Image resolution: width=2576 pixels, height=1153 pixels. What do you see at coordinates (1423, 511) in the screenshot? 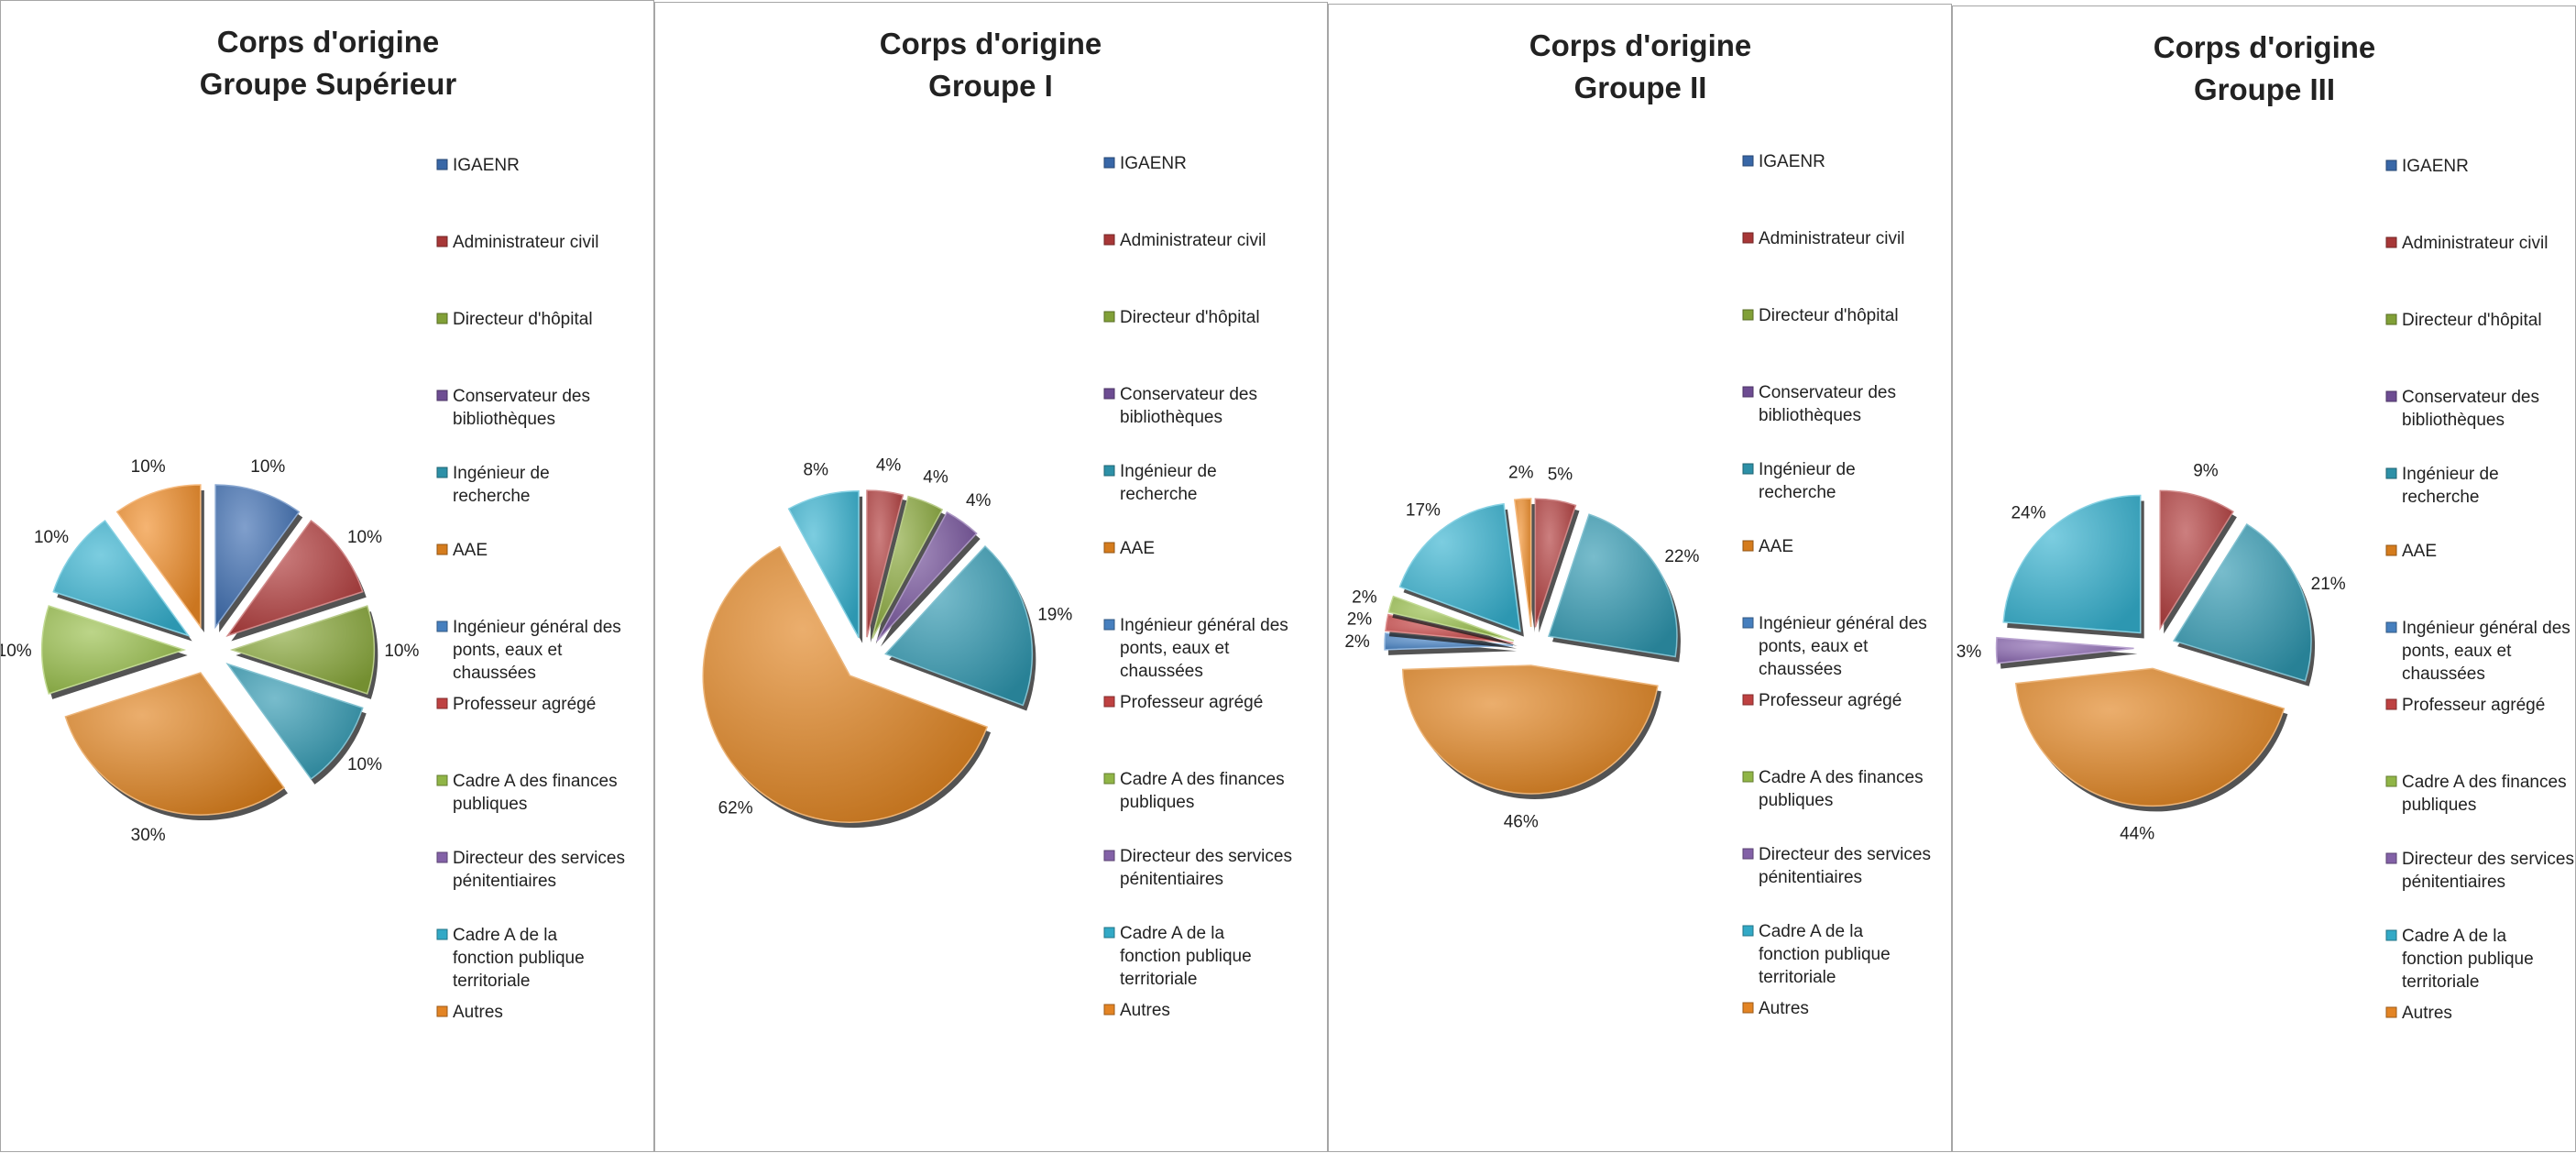
I see `slice-percent-label: 17%` at bounding box center [1423, 511].